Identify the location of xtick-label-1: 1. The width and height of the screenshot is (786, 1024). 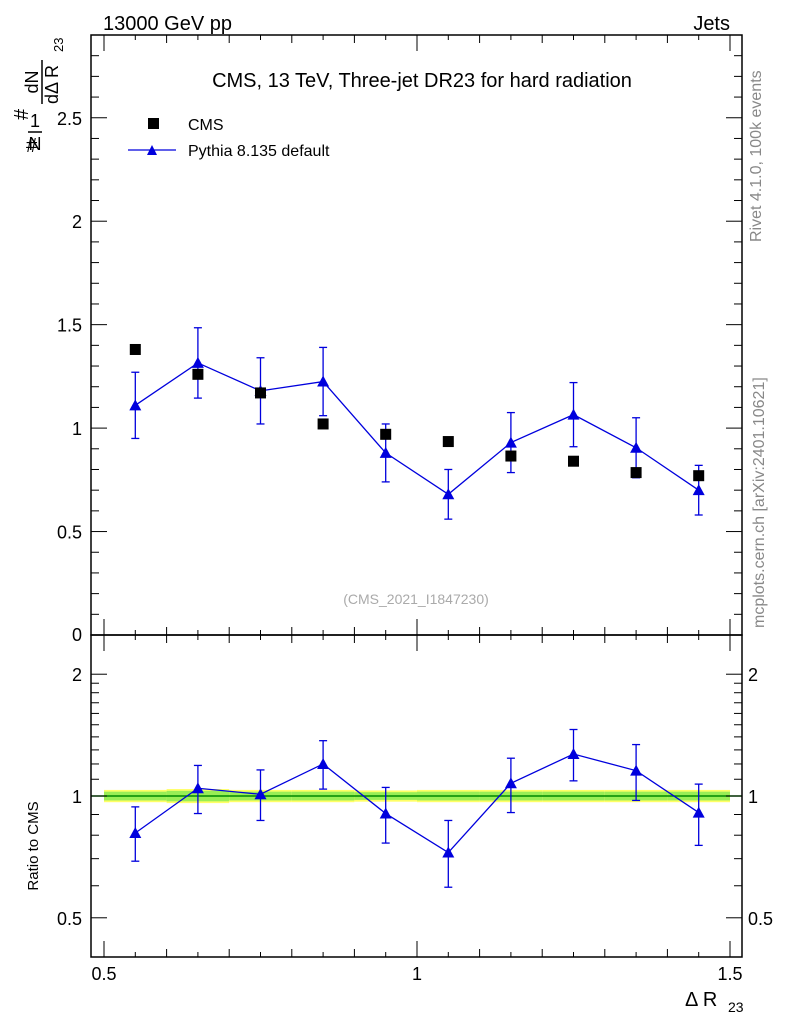
(417, 974).